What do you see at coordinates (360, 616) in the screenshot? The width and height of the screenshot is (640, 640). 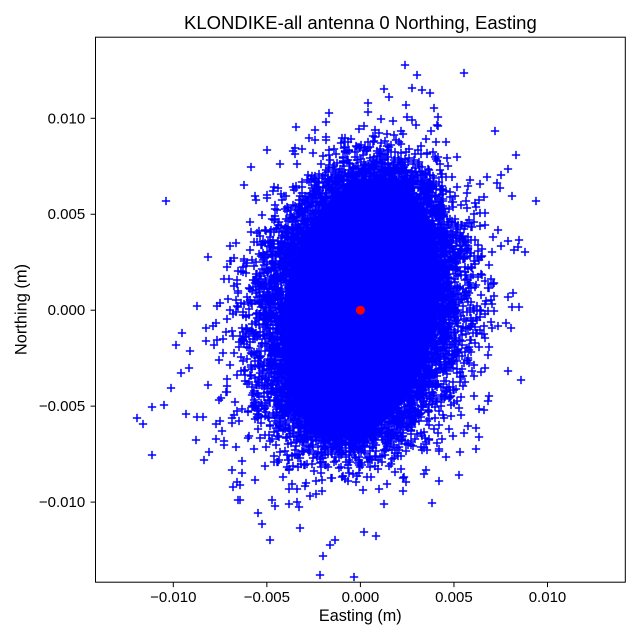 I see `svg-text: Easting (m)` at bounding box center [360, 616].